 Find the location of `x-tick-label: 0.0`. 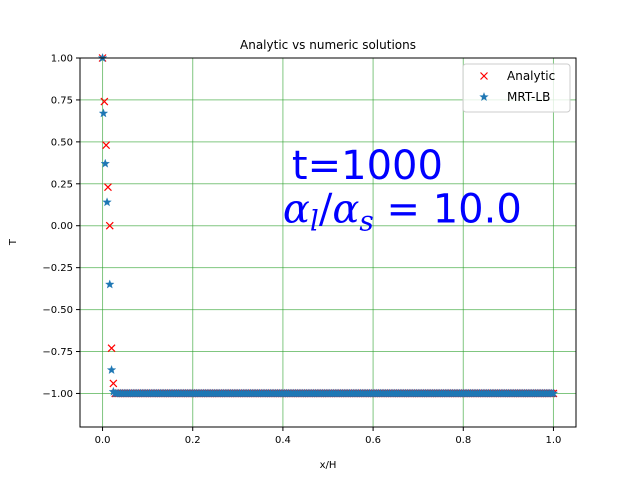

x-tick-label: 0.0 is located at coordinates (103, 440).